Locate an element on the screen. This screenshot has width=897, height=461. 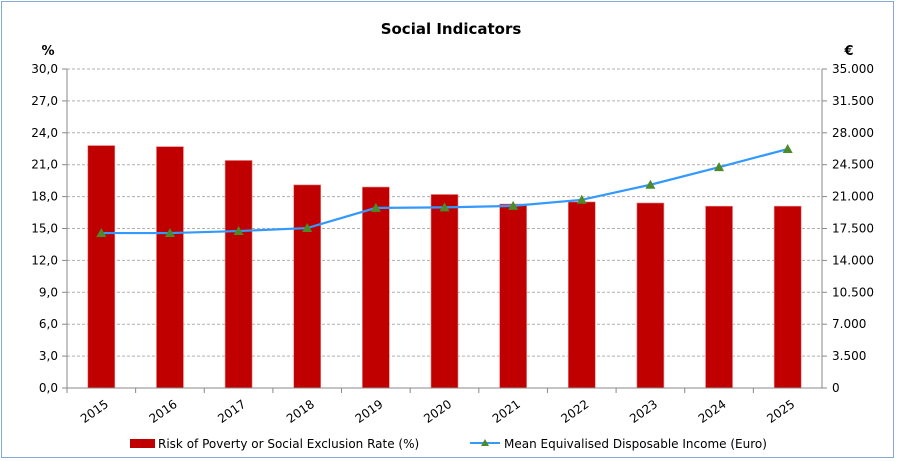
income-marker-2024 is located at coordinates (719, 167).